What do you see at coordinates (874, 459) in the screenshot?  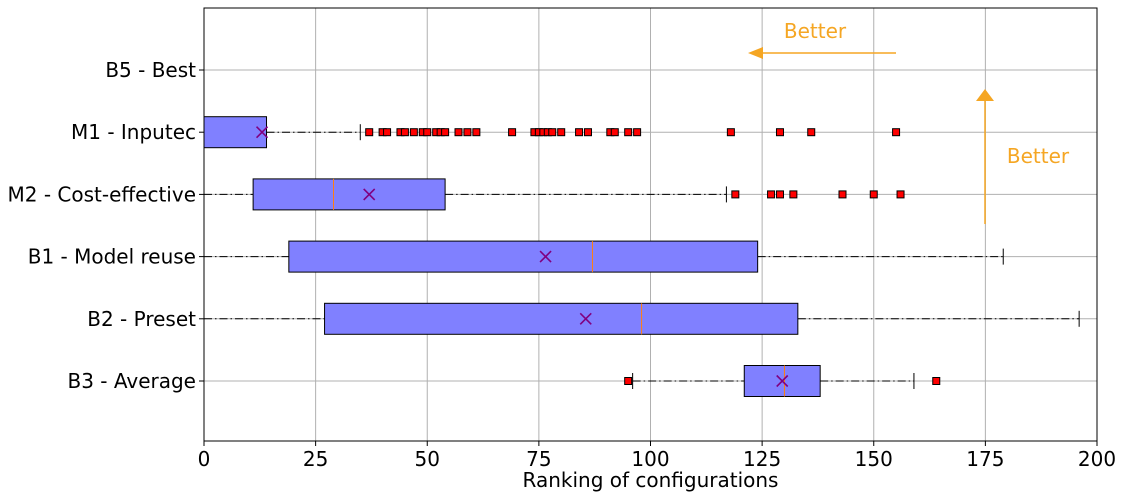 I see `x-tick-label: 150` at bounding box center [874, 459].